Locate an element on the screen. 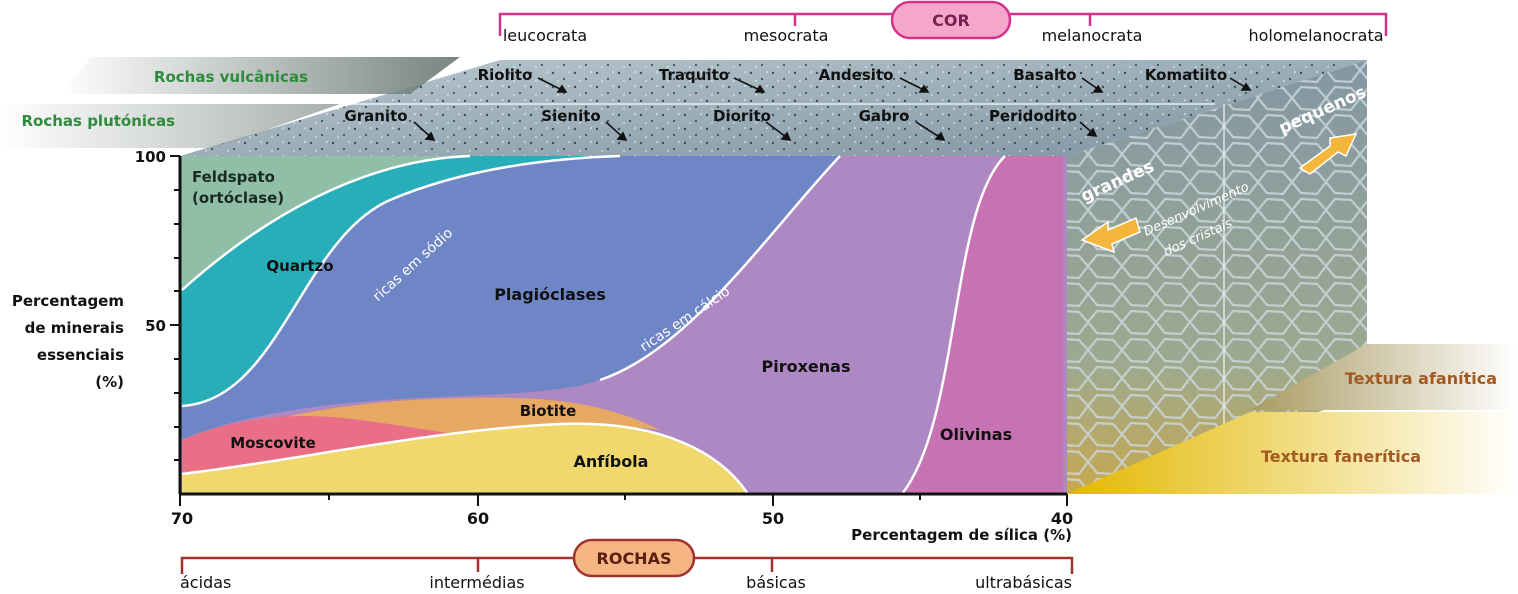 The width and height of the screenshot is (1518, 594). plutonic-rocks-label: Rochas plutónicas is located at coordinates (99, 121).